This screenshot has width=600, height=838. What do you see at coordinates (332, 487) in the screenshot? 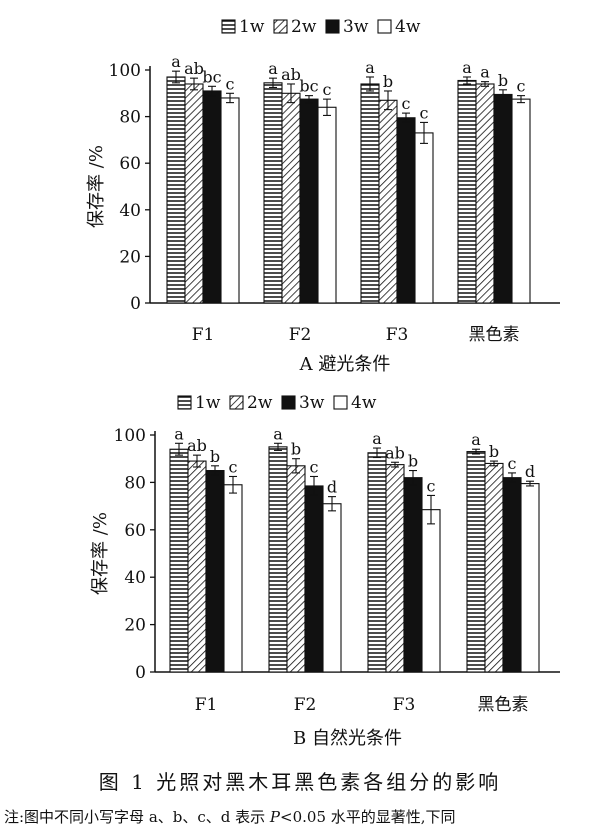
I see `significance-letter: d` at bounding box center [332, 487].